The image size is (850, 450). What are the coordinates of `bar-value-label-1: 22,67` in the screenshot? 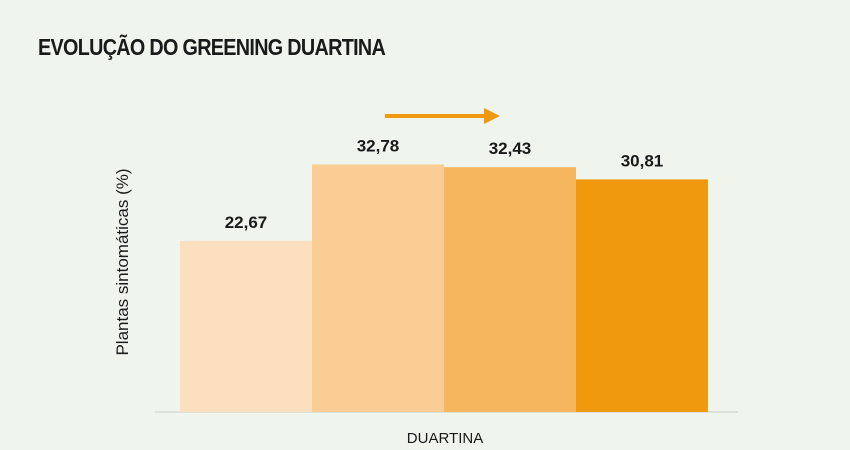 It's located at (246, 222).